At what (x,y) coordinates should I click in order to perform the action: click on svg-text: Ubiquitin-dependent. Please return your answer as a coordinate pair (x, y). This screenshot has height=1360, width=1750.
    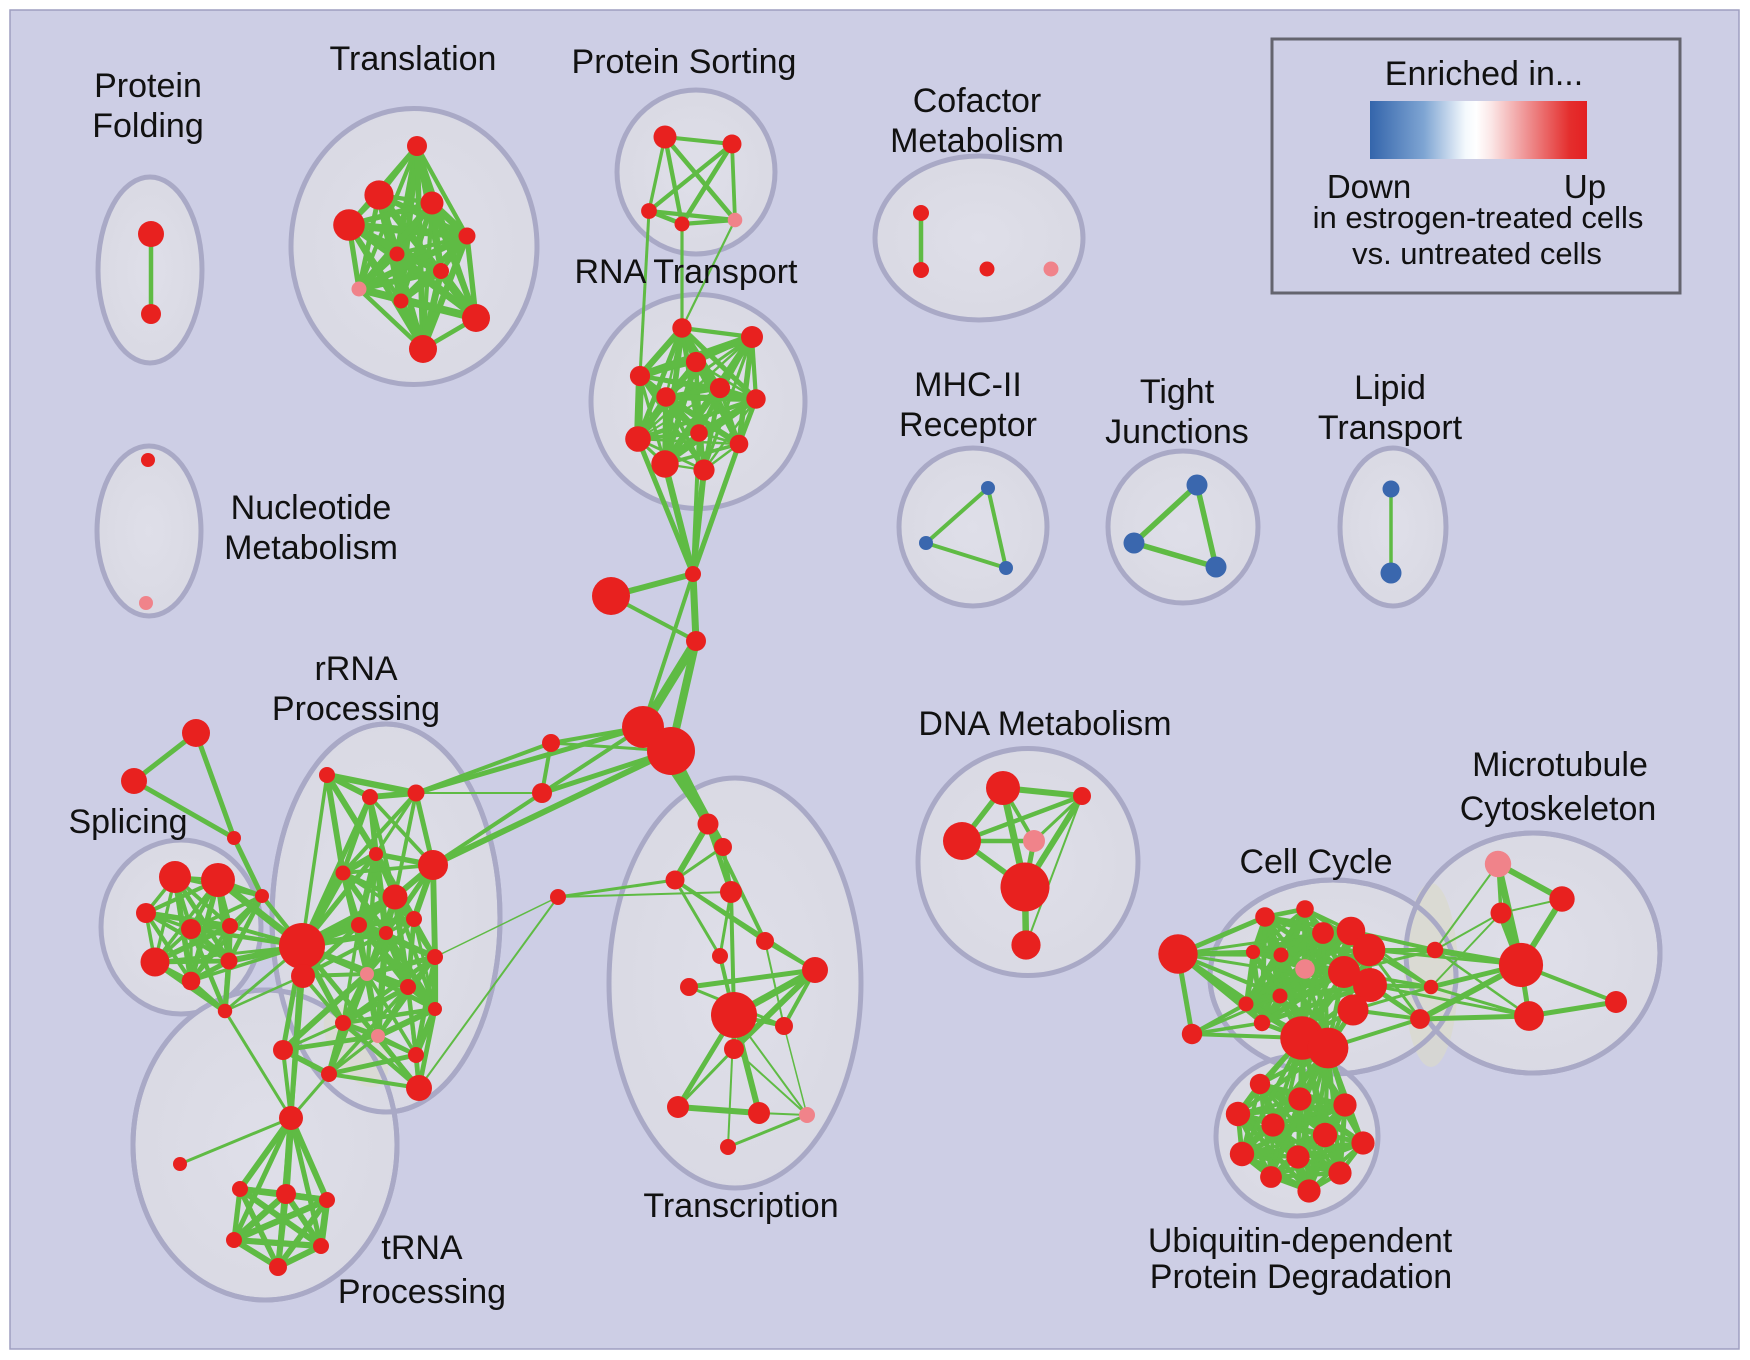
    Looking at the image, I should click on (1300, 1241).